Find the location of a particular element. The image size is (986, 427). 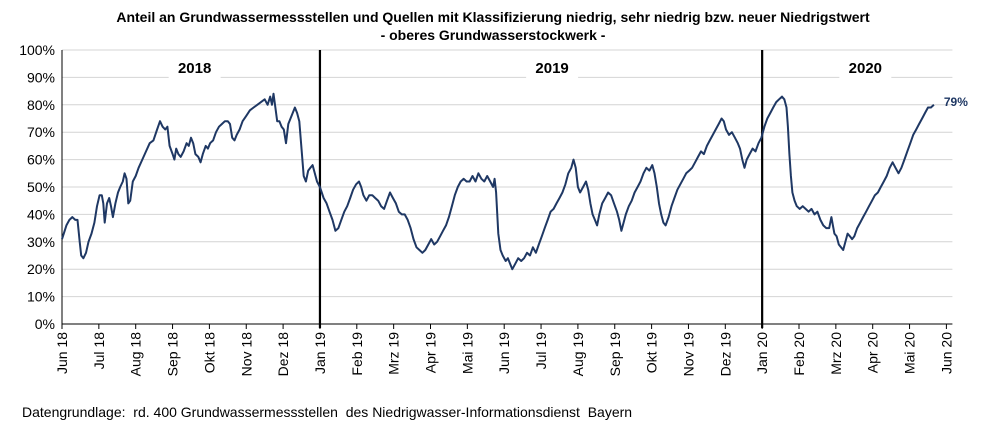

y-tick-label: 50% is located at coordinates (41, 187).